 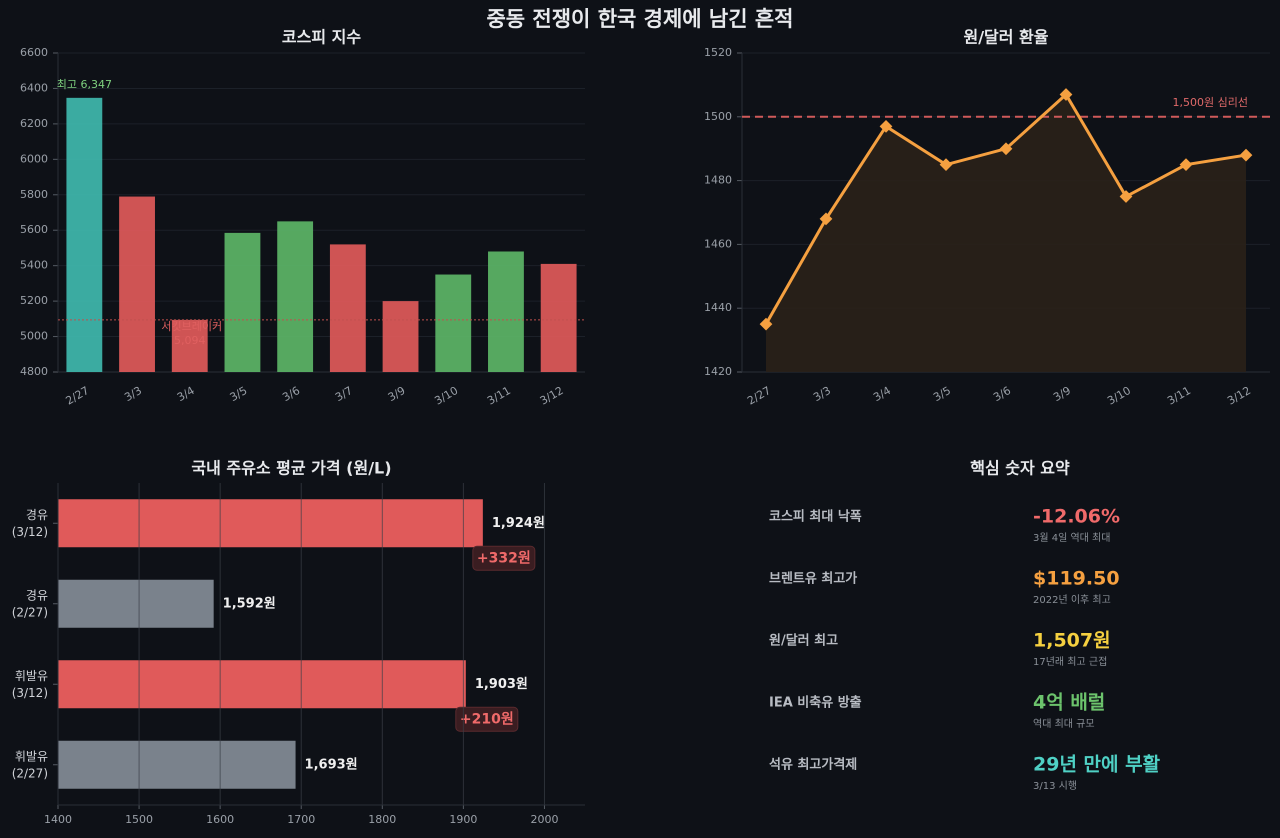 What do you see at coordinates (813, 579) in the screenshot?
I see `summary-label: 브렌트유 최고가` at bounding box center [813, 579].